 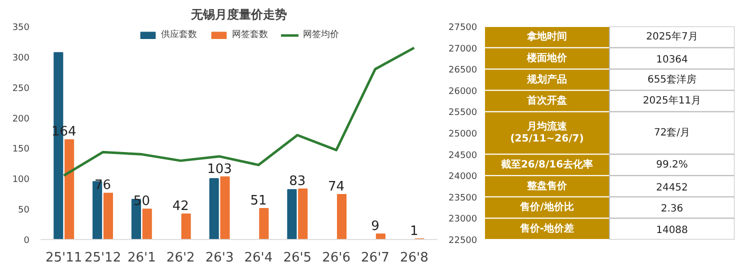 What do you see at coordinates (179, 34) in the screenshot?
I see `legend-label: 供应套数` at bounding box center [179, 34].